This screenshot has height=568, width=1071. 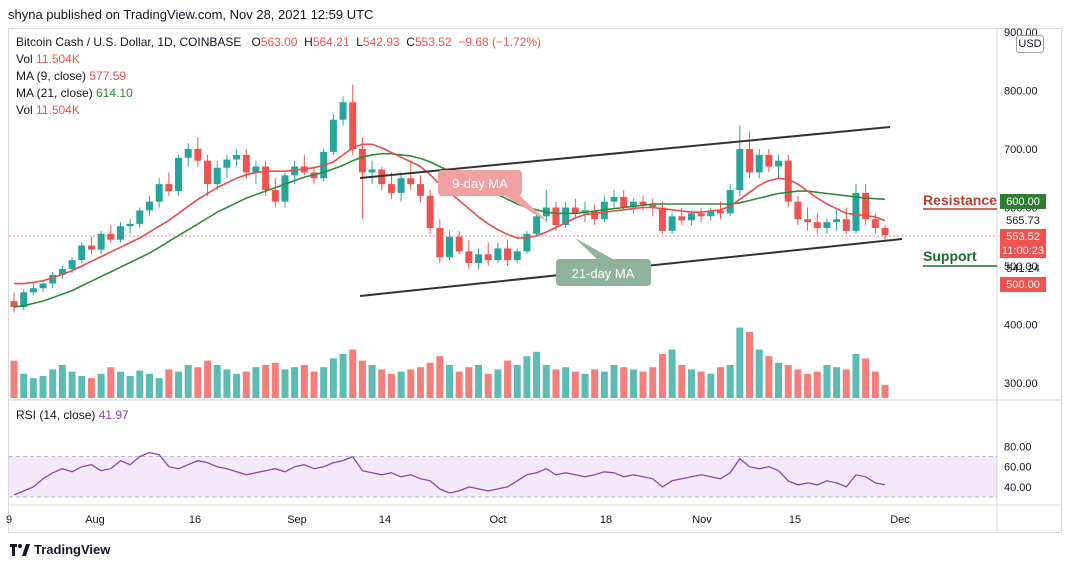 What do you see at coordinates (1023, 201) in the screenshot?
I see `tag-resistance: 600.00` at bounding box center [1023, 201].